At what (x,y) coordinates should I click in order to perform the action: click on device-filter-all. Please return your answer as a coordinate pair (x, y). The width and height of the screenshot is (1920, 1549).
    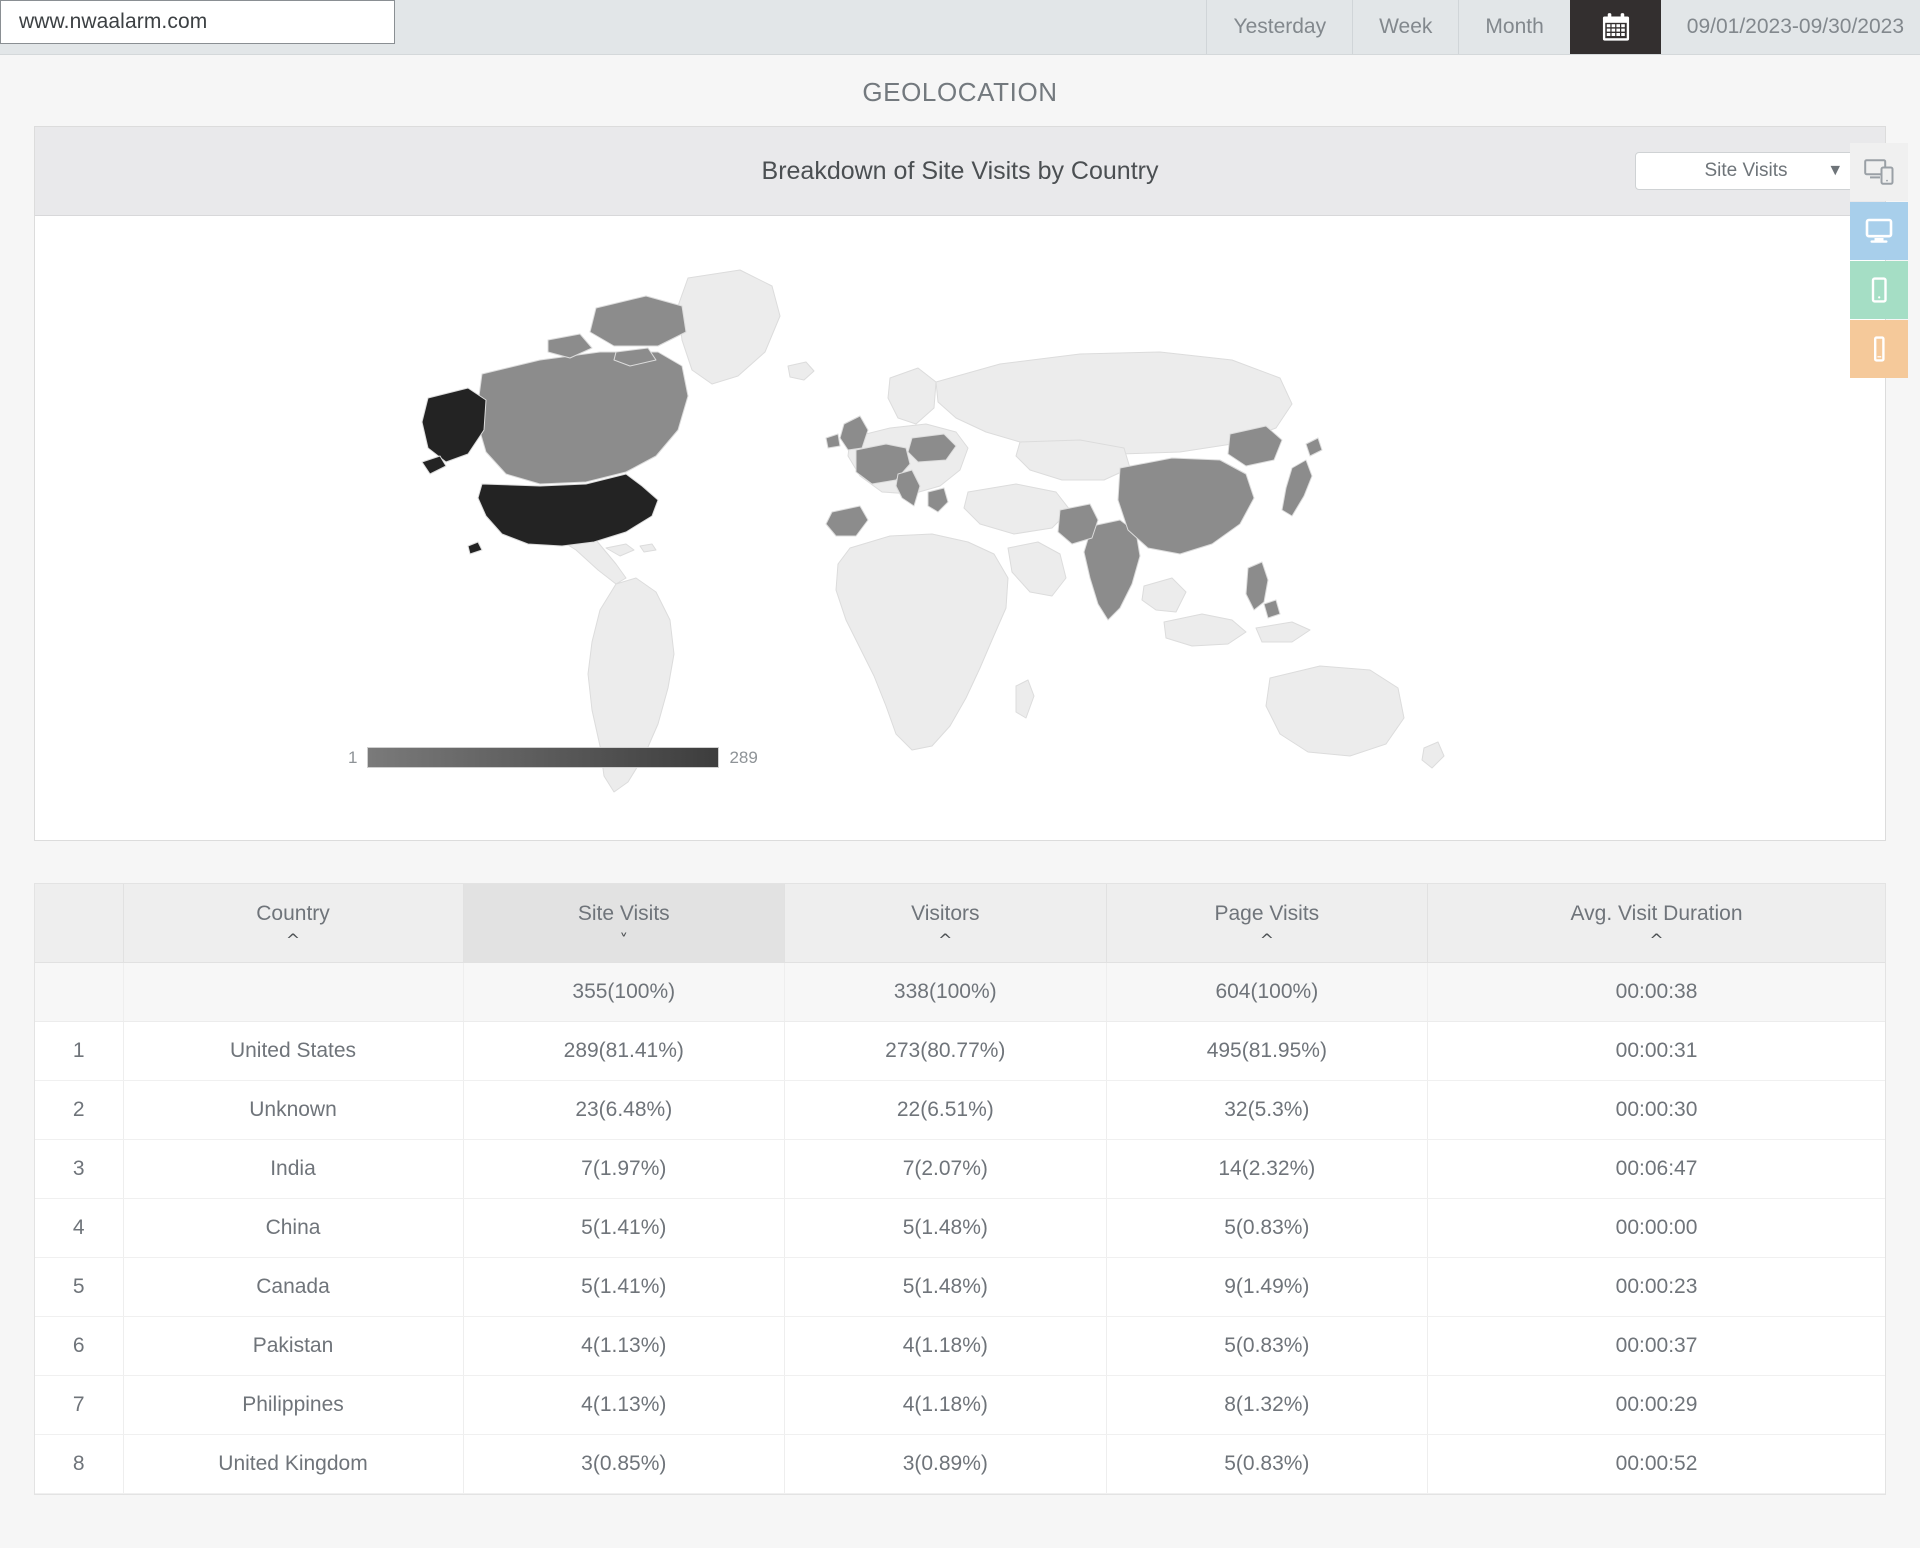
    Looking at the image, I should click on (1879, 172).